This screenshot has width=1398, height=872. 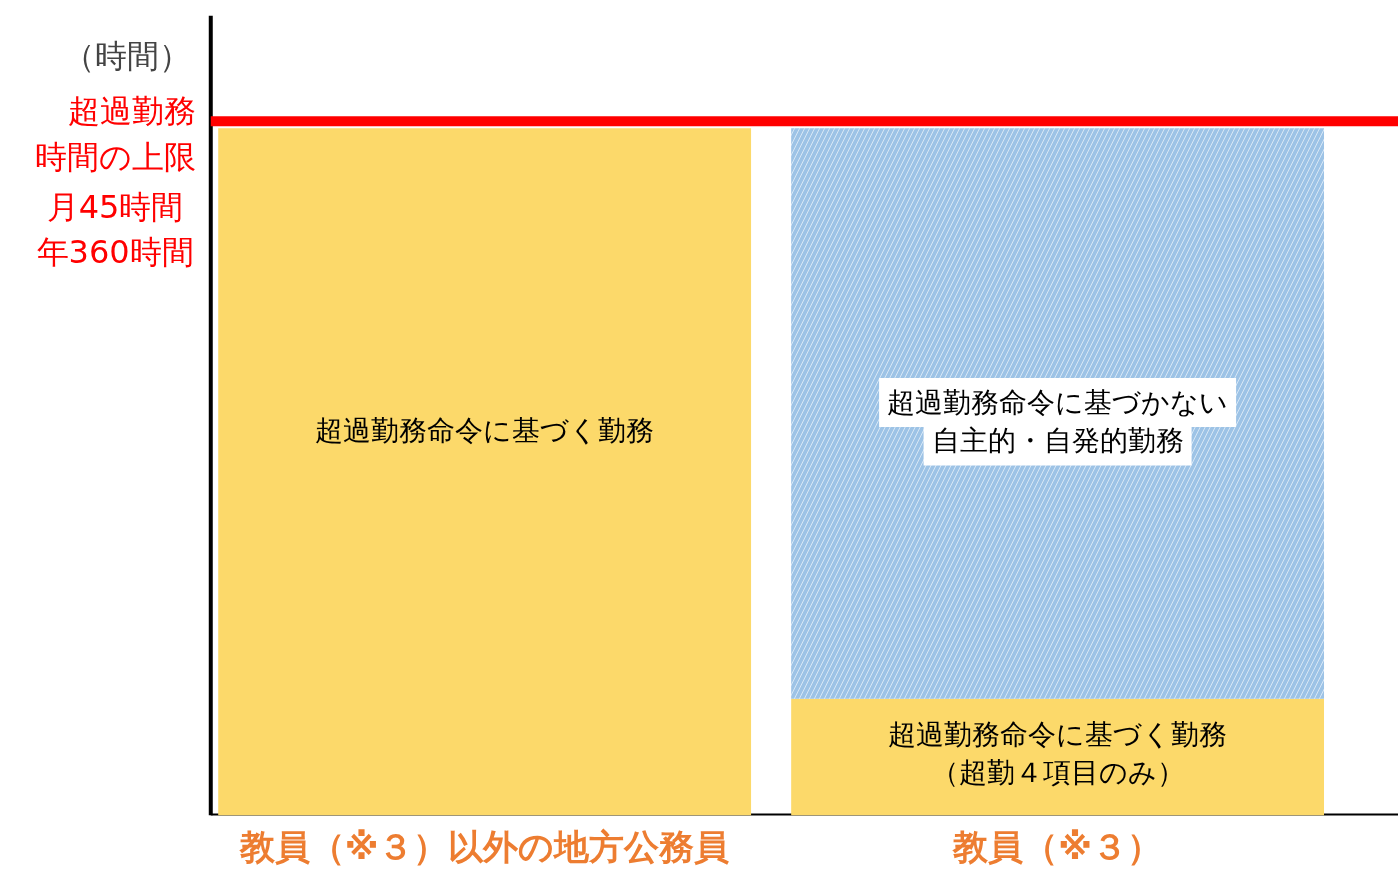 What do you see at coordinates (1057, 441) in the screenshot?
I see `annotation: 自主的・自発的勤務` at bounding box center [1057, 441].